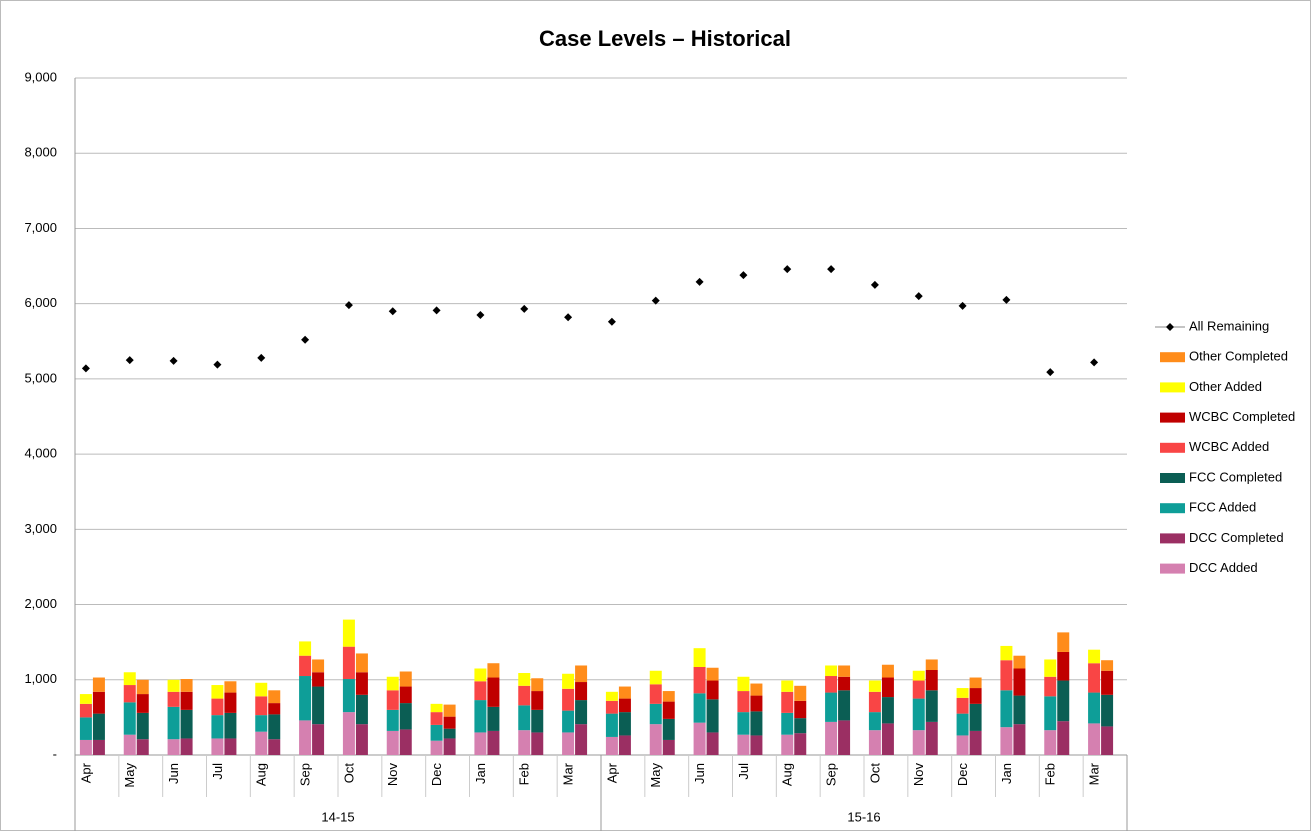 Image resolution: width=1311 pixels, height=831 pixels. I want to click on y-tick-label: 9,000, so click(40, 76).